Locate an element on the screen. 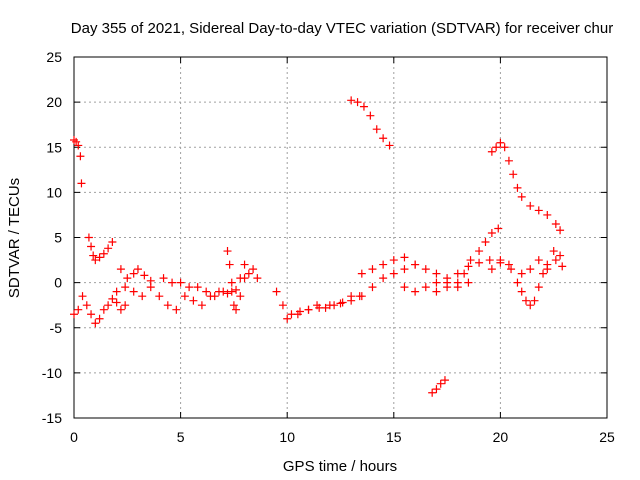  series-arc-b is located at coordinates (100, 310).